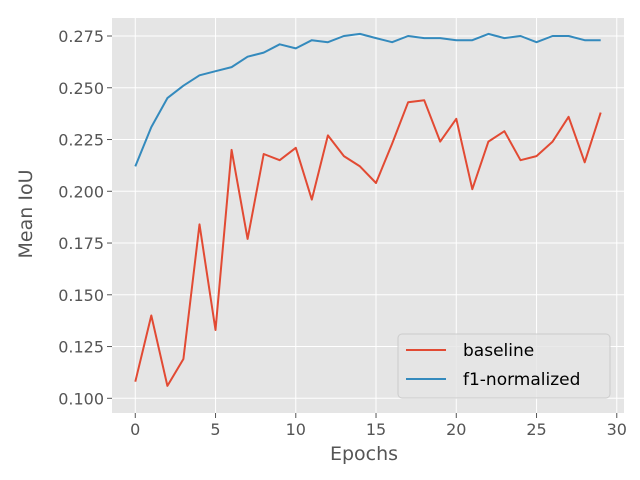 This screenshot has height=480, width=640. I want to click on y-tick-label: 0.125, so click(81, 347).